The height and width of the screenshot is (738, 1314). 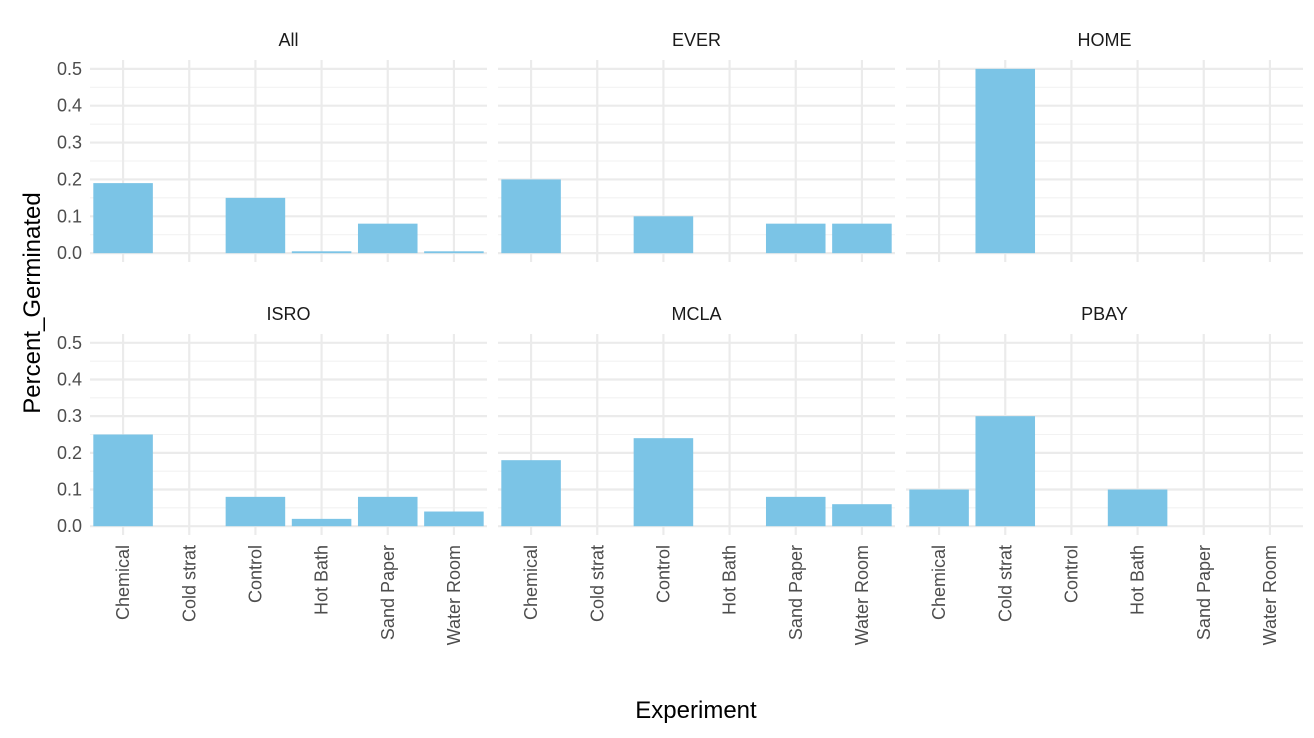 I want to click on bar-all-control, so click(x=255, y=225).